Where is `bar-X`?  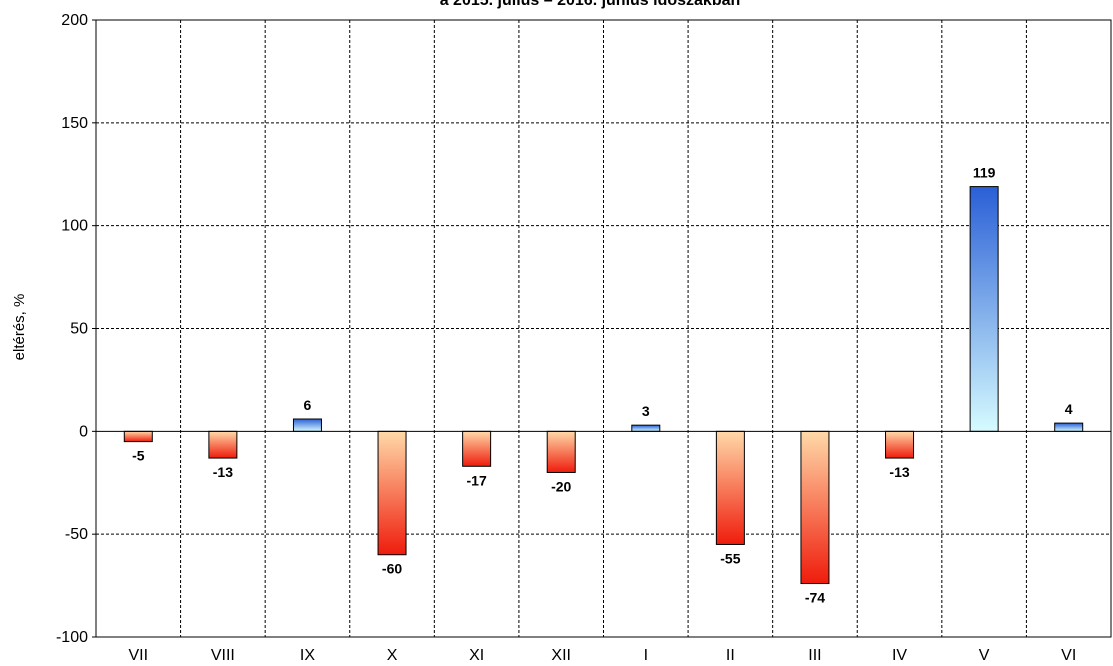 bar-X is located at coordinates (392, 493).